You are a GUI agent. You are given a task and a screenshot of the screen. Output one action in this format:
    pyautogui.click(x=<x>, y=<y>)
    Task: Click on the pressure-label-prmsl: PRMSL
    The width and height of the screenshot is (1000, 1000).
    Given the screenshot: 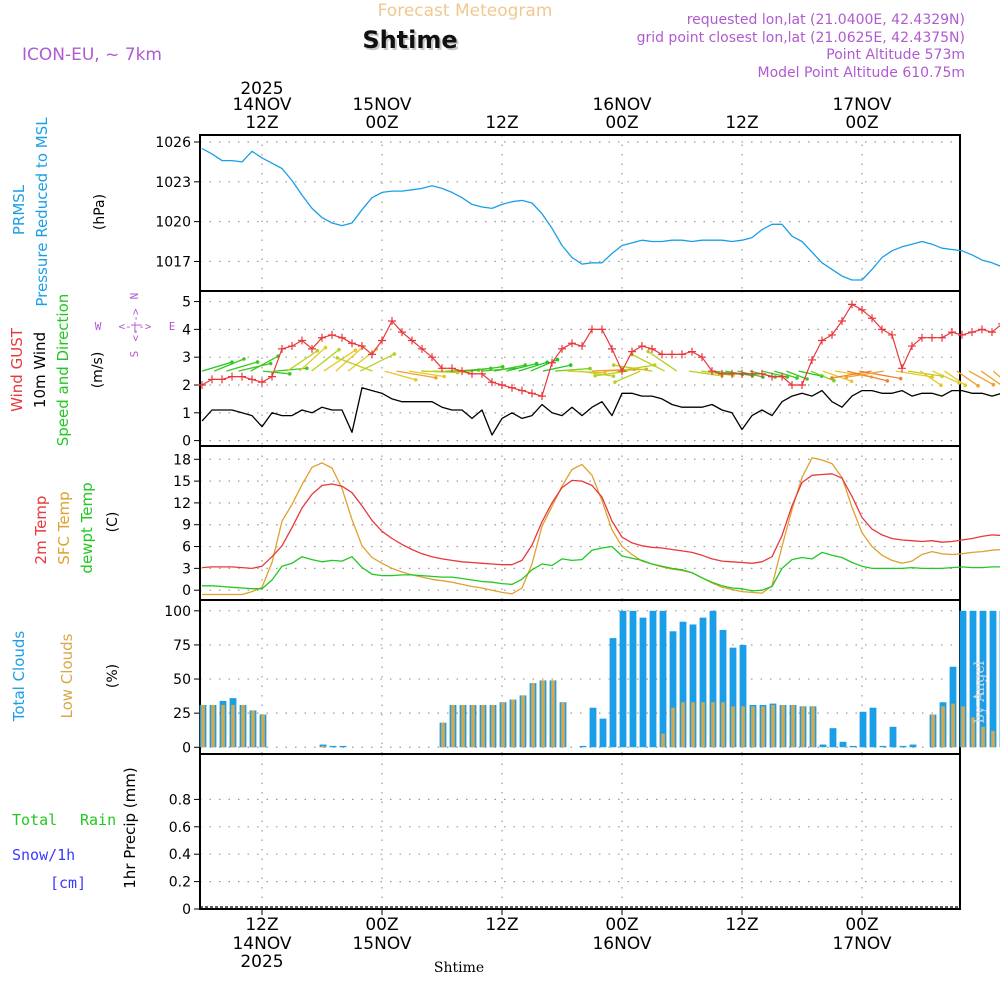 What is the action you would take?
    pyautogui.click(x=19, y=209)
    